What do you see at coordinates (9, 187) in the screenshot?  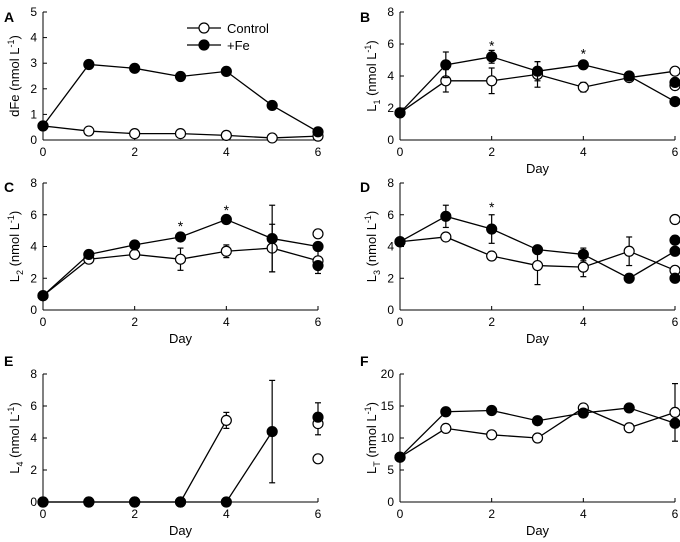 I see `panel-label: C` at bounding box center [9, 187].